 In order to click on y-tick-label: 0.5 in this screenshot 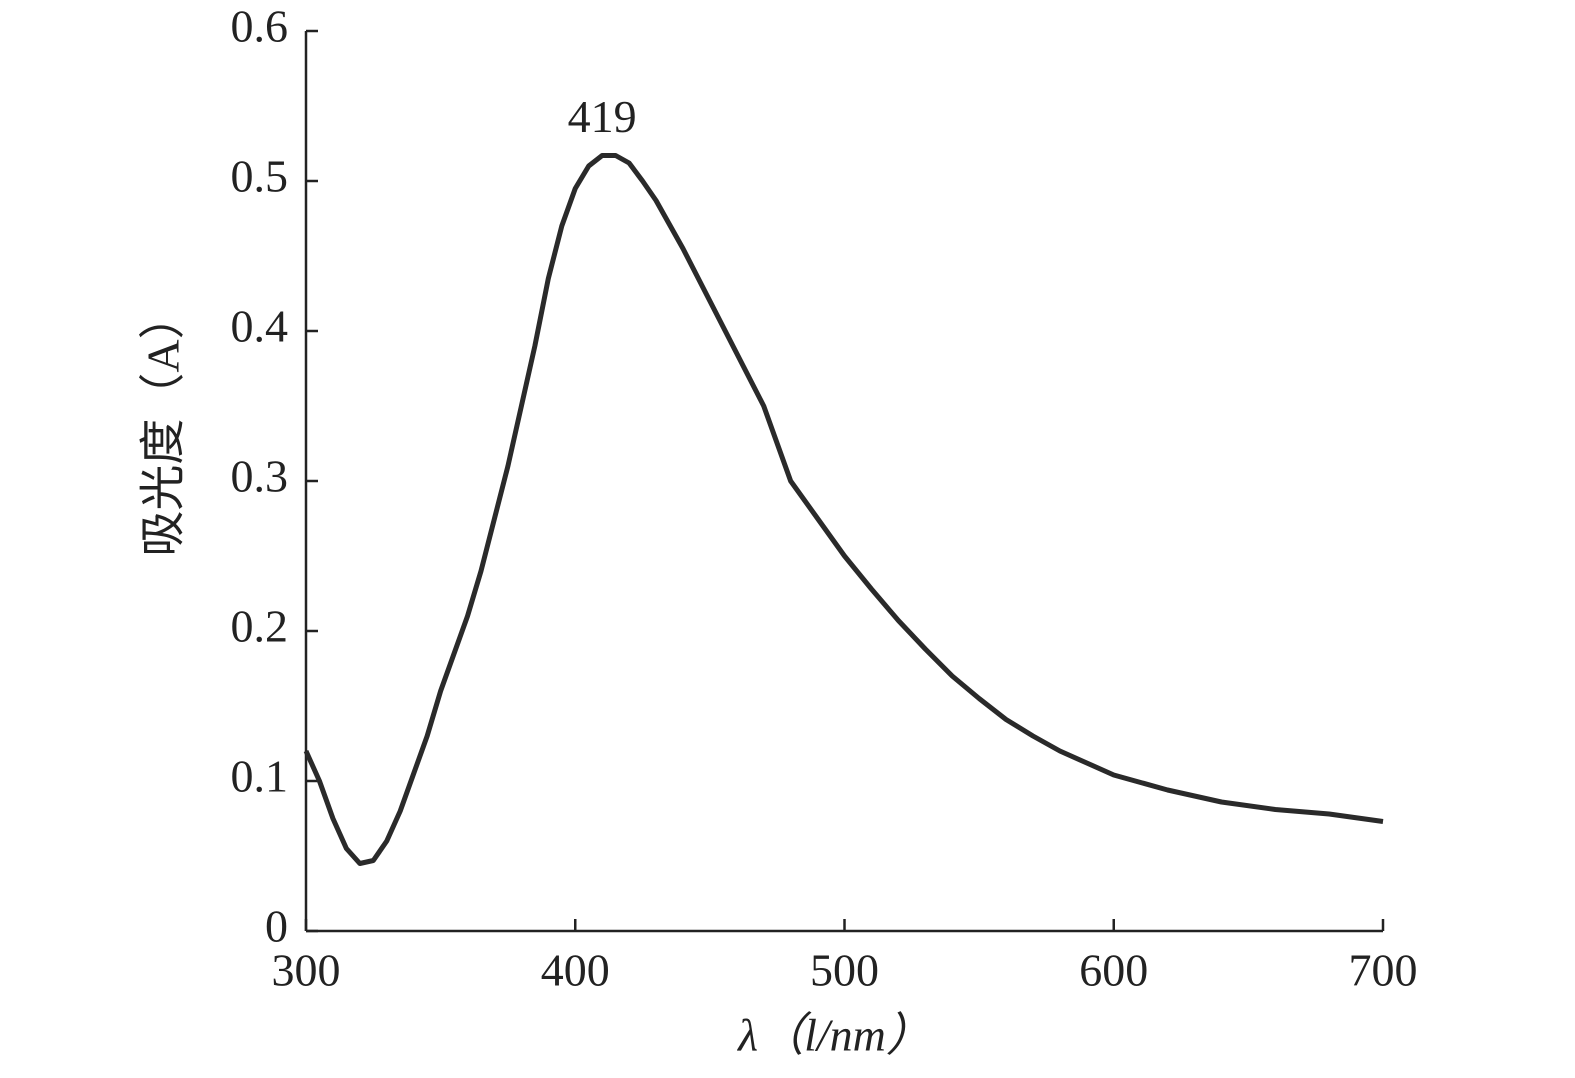, I will do `click(260, 176)`.